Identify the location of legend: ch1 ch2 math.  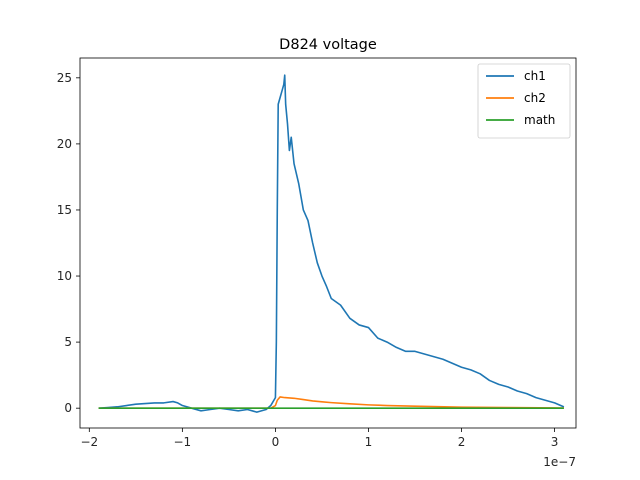
(524, 101).